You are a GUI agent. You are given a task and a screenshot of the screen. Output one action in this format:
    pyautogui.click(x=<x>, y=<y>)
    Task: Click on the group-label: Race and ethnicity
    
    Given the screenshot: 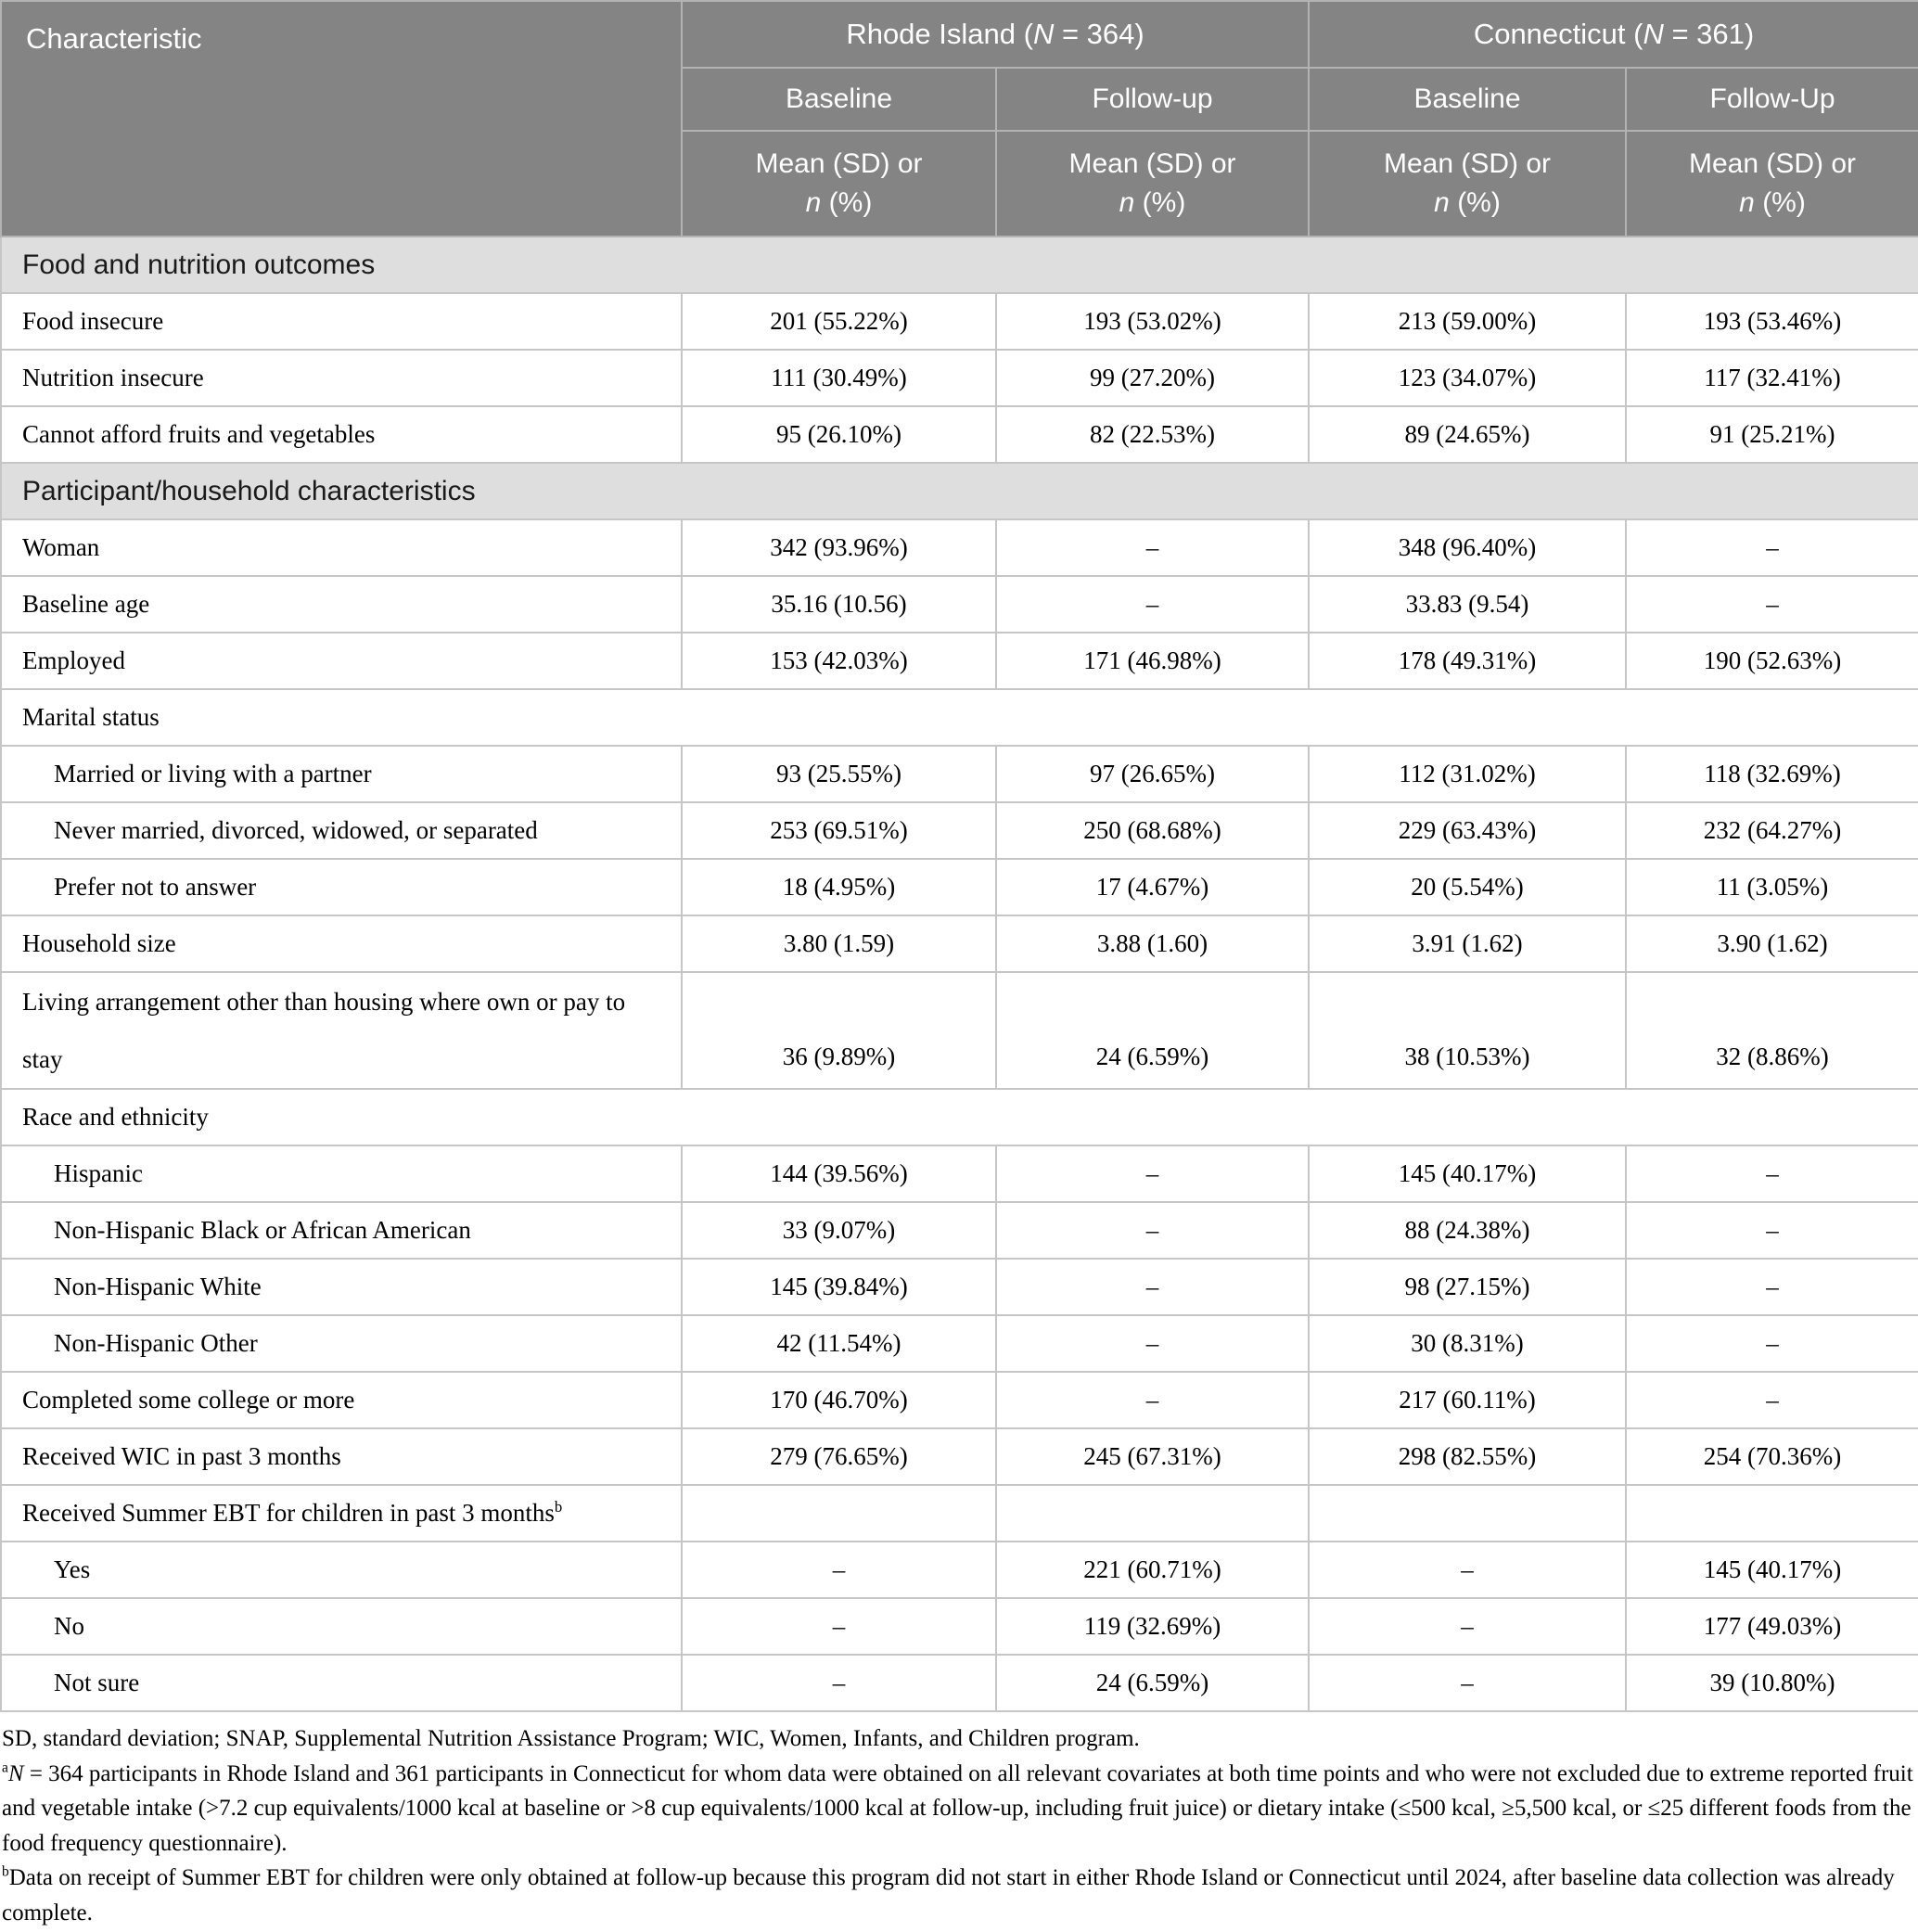 What is the action you would take?
    pyautogui.click(x=959, y=1117)
    